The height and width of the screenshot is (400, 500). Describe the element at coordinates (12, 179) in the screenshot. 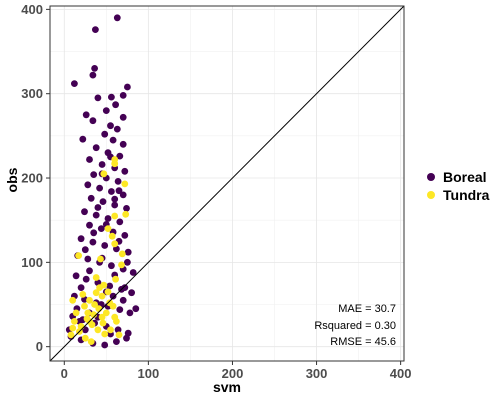

I see `y-axis-title: obs` at that location.